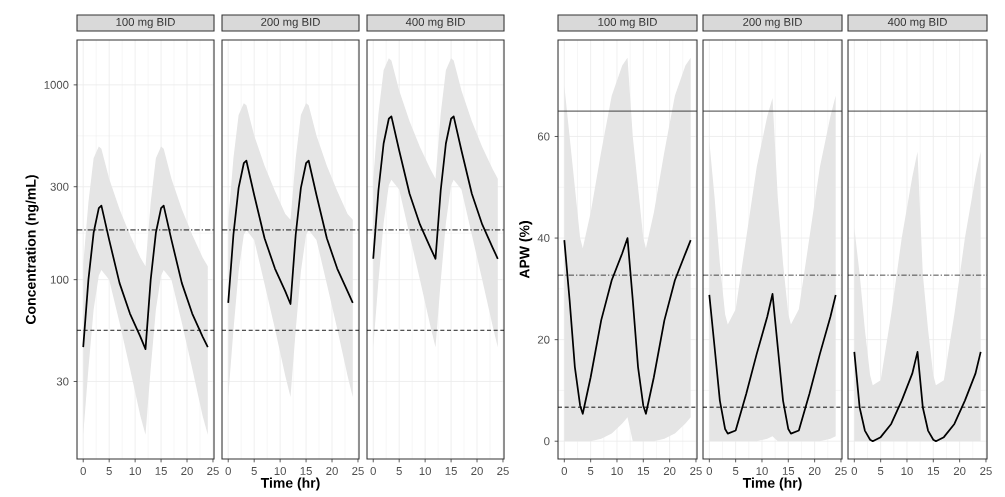 The width and height of the screenshot is (1005, 497). I want to click on y-tick-label: 30, so click(62, 381).